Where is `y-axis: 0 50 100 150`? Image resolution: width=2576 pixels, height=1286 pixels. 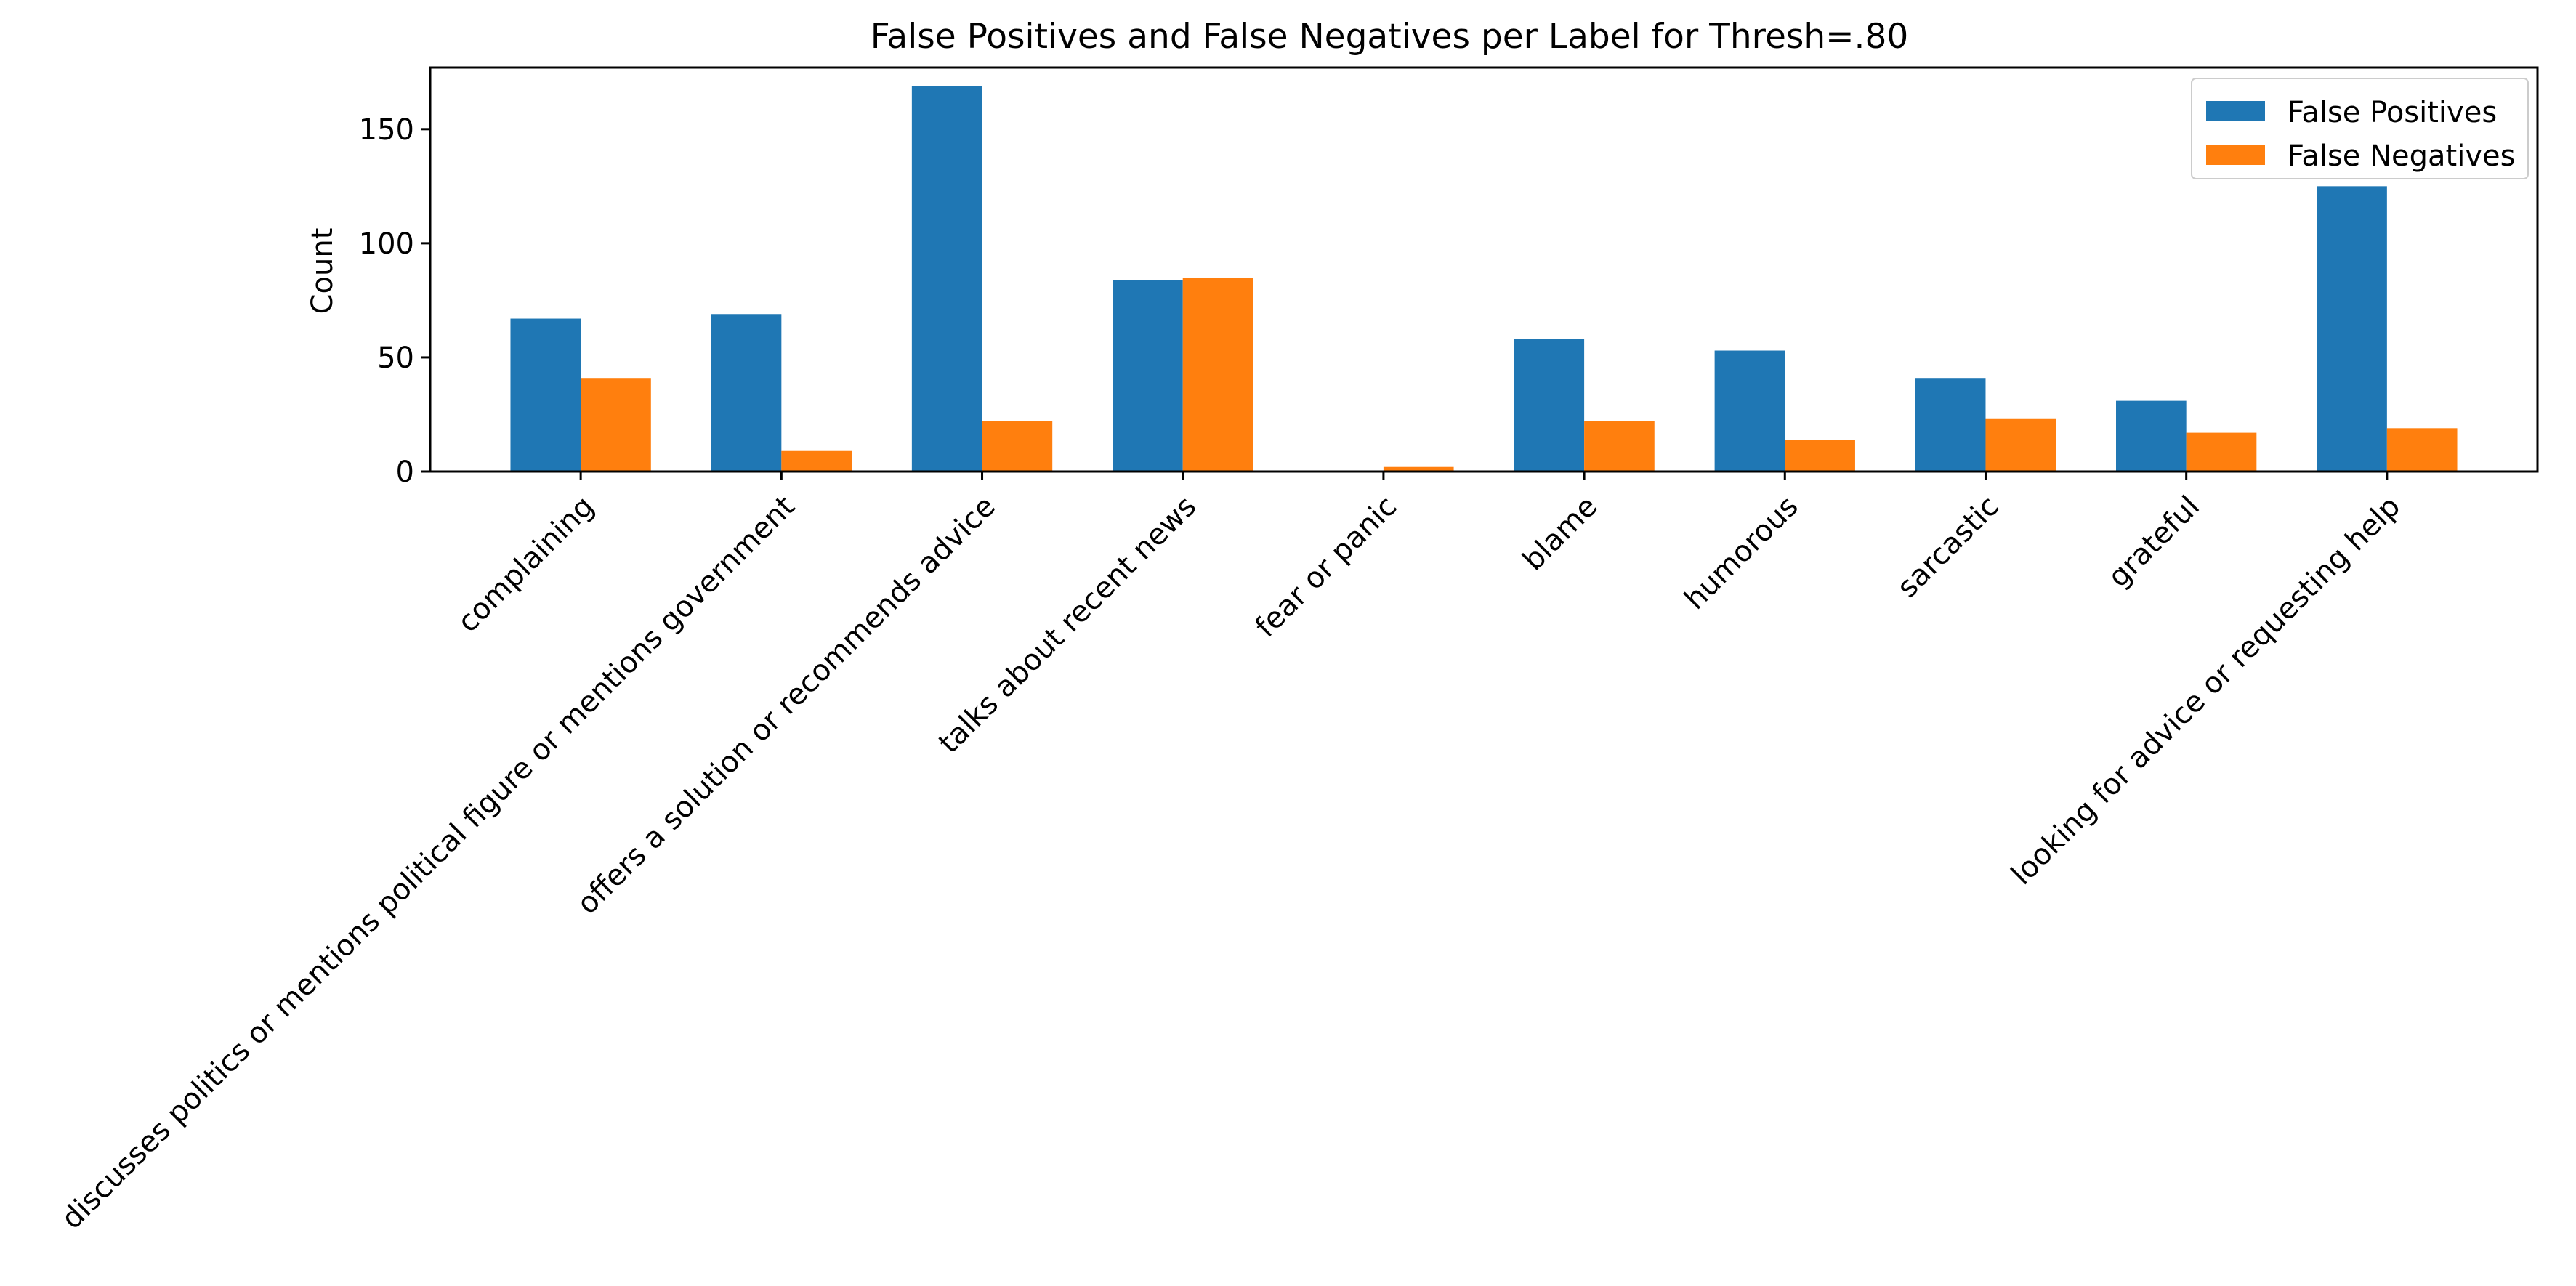
y-axis: 0 50 100 150 is located at coordinates (395, 301).